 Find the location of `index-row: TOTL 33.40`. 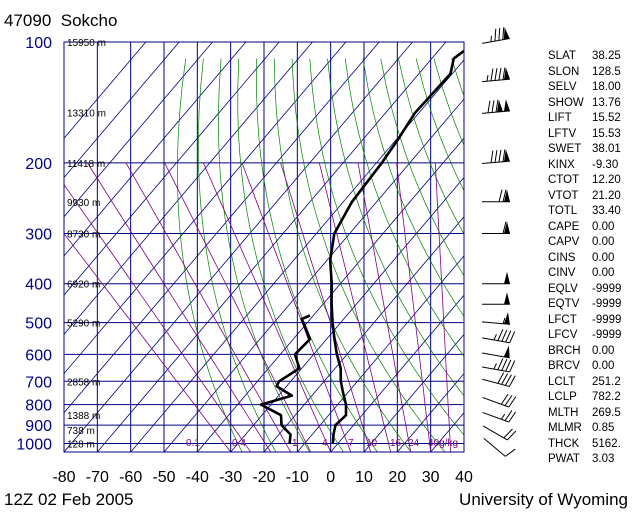

index-row: TOTL 33.40 is located at coordinates (590, 213).